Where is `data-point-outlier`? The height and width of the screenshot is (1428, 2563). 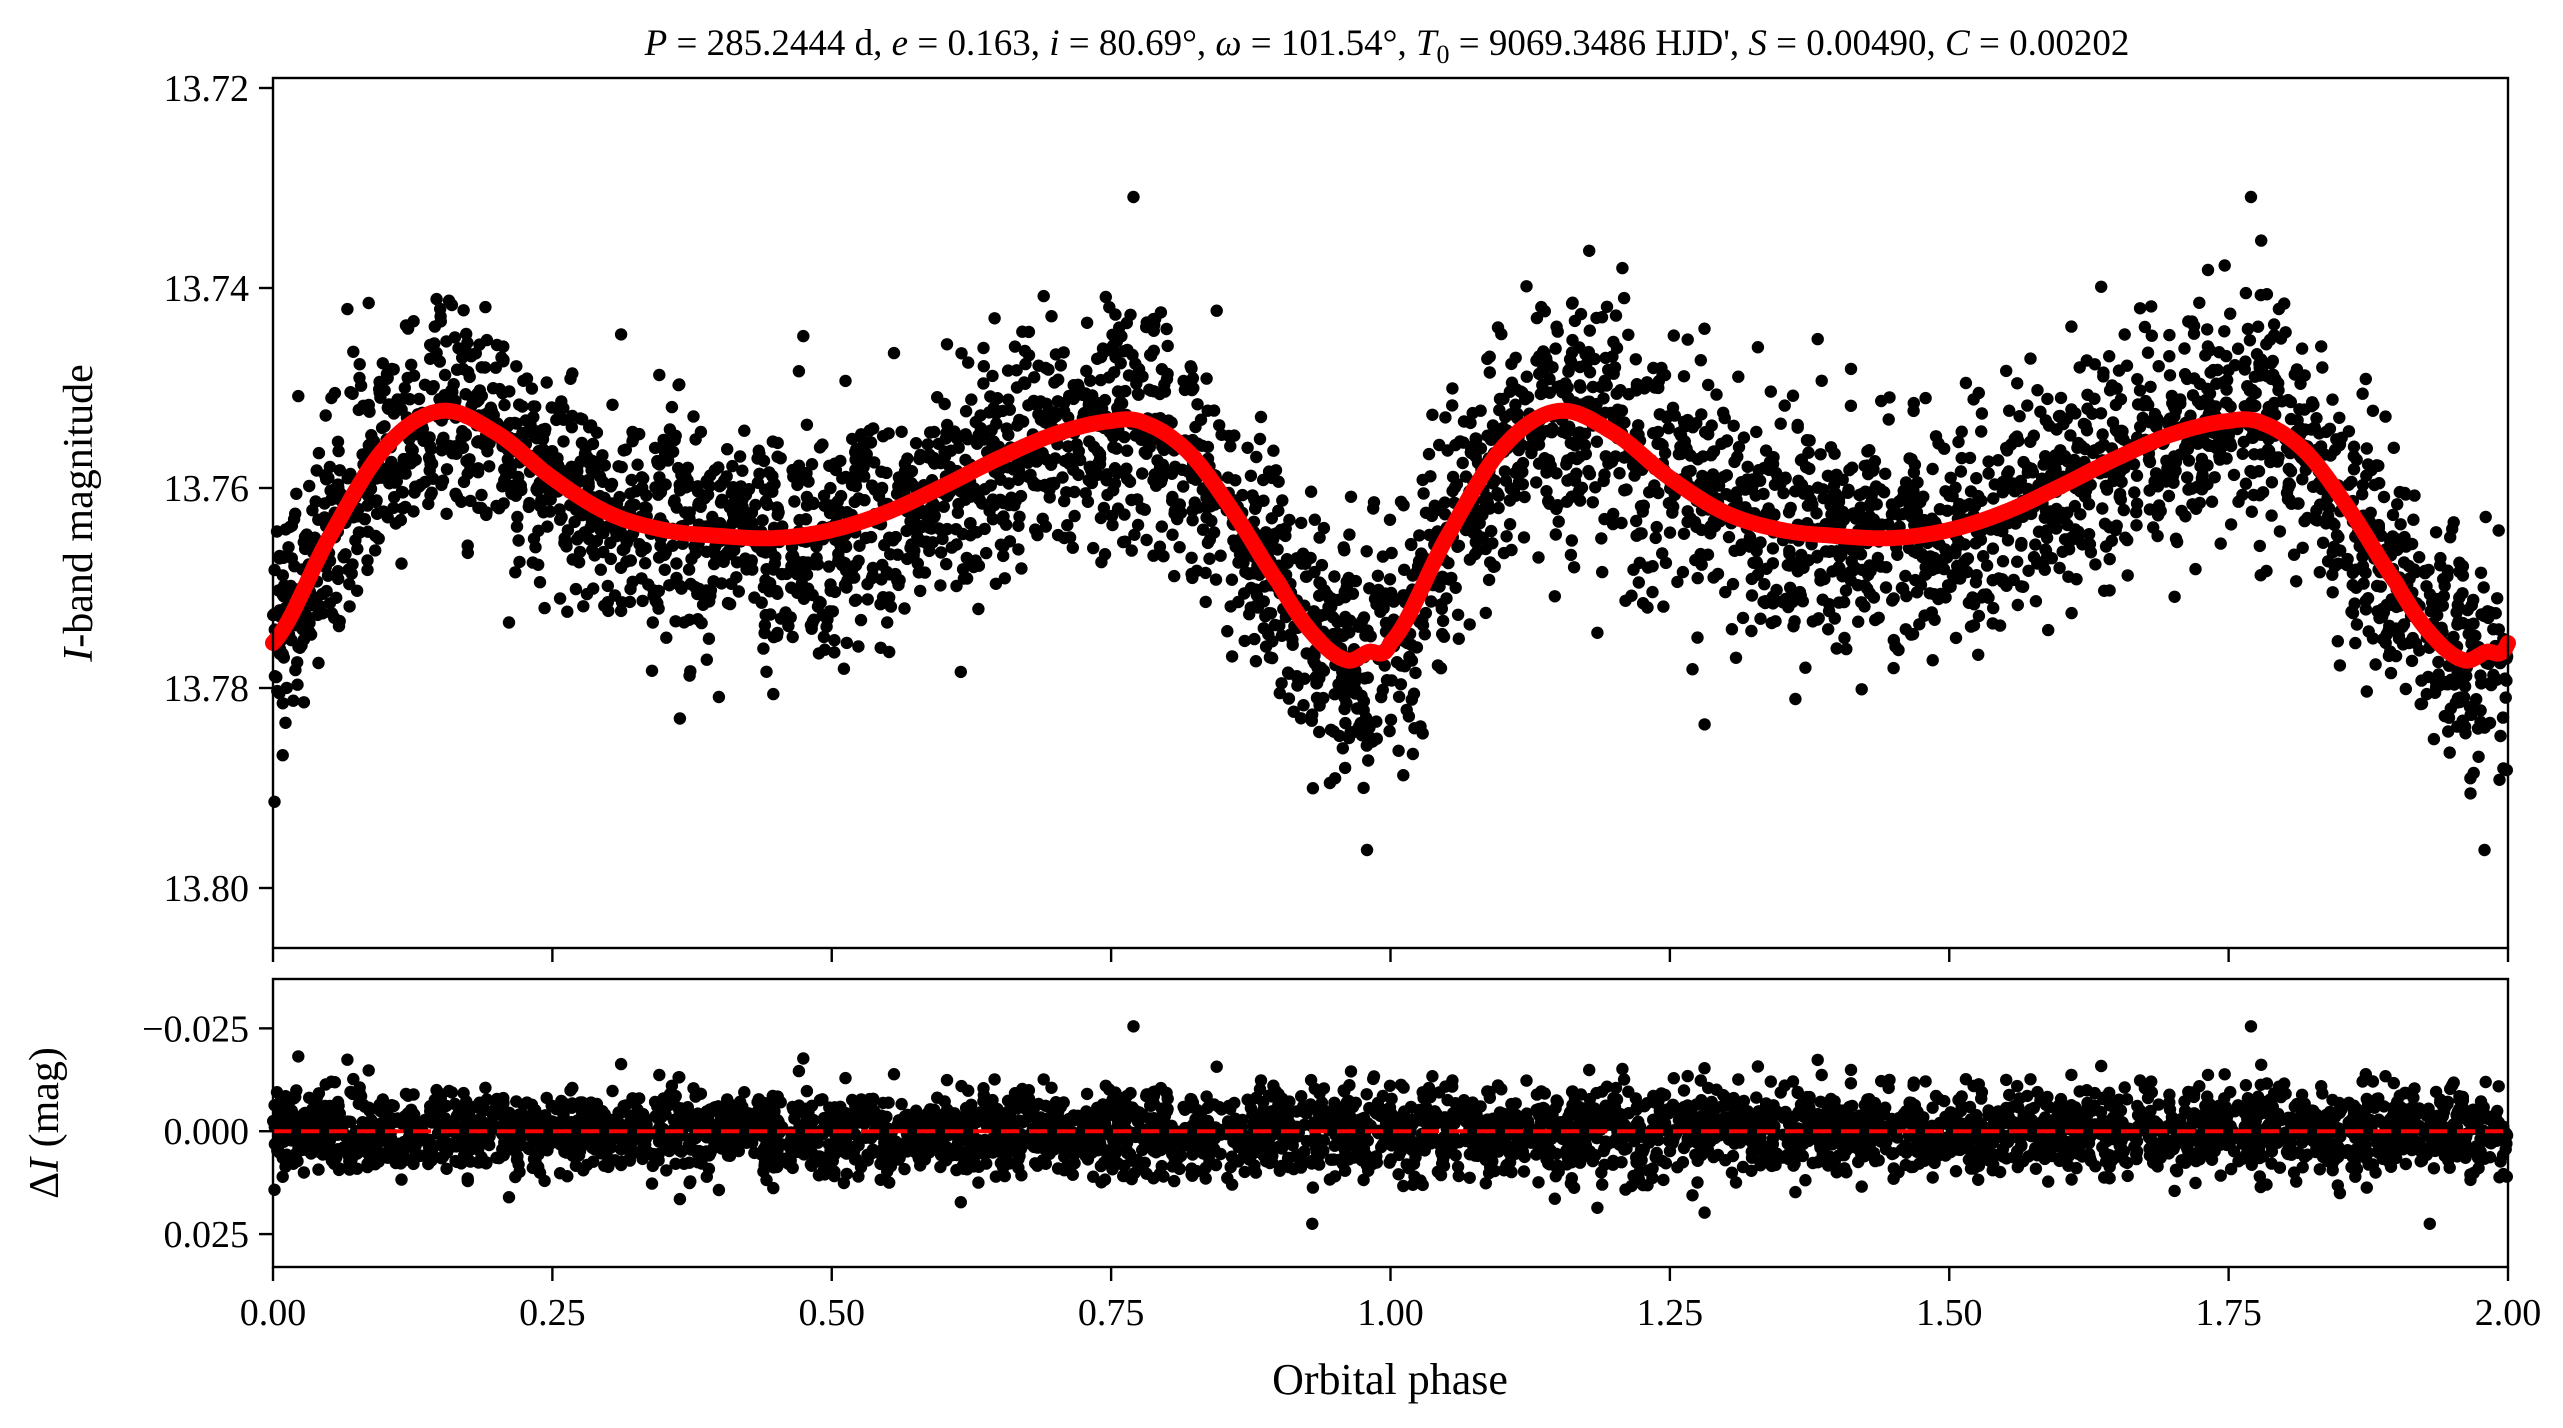 data-point-outlier is located at coordinates (1367, 850).